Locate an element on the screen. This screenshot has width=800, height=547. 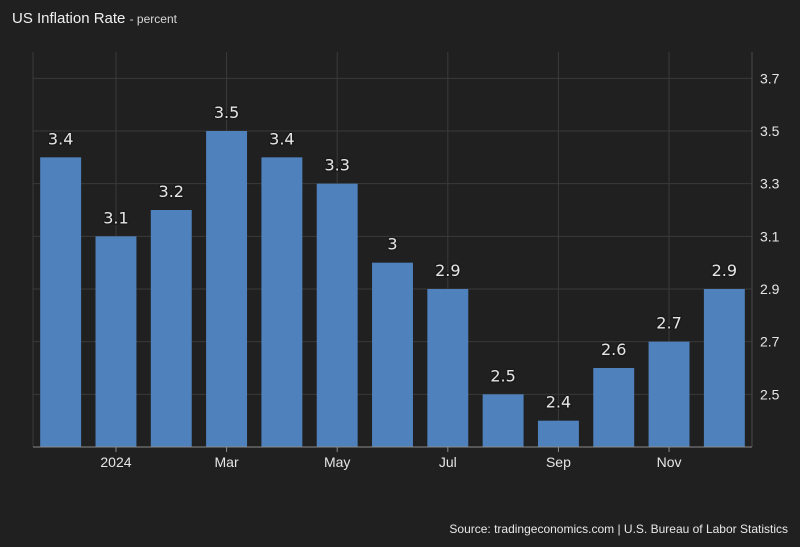
bar-value-label: 3.3 is located at coordinates (336, 165).